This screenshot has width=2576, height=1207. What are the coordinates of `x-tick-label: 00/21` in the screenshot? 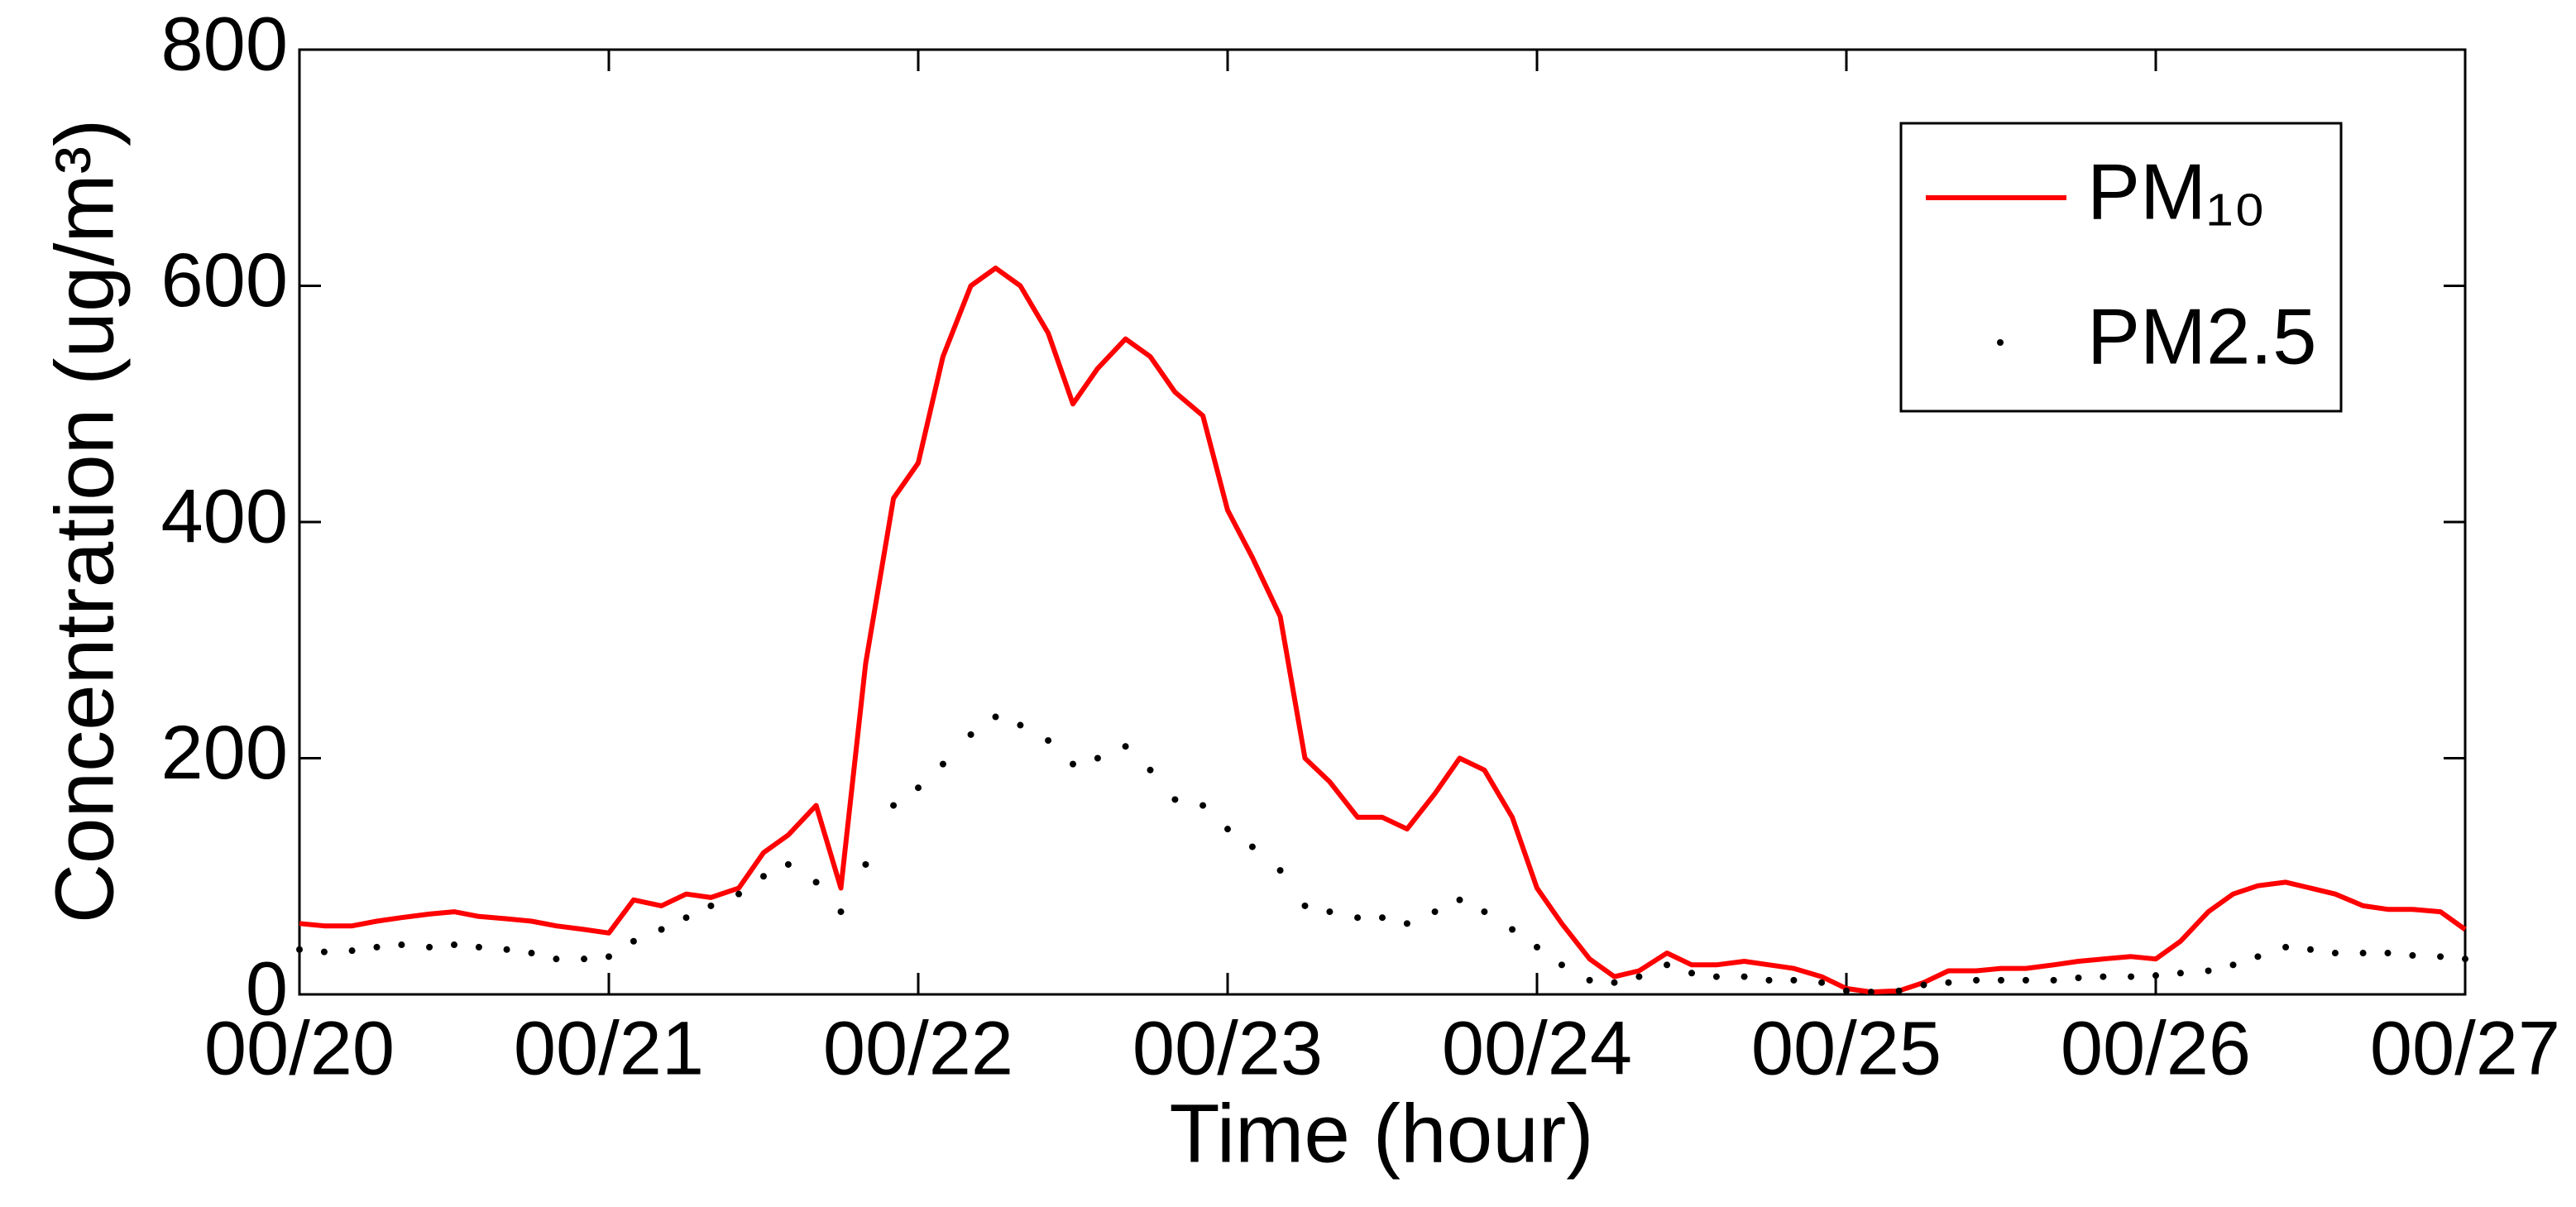 It's located at (609, 1048).